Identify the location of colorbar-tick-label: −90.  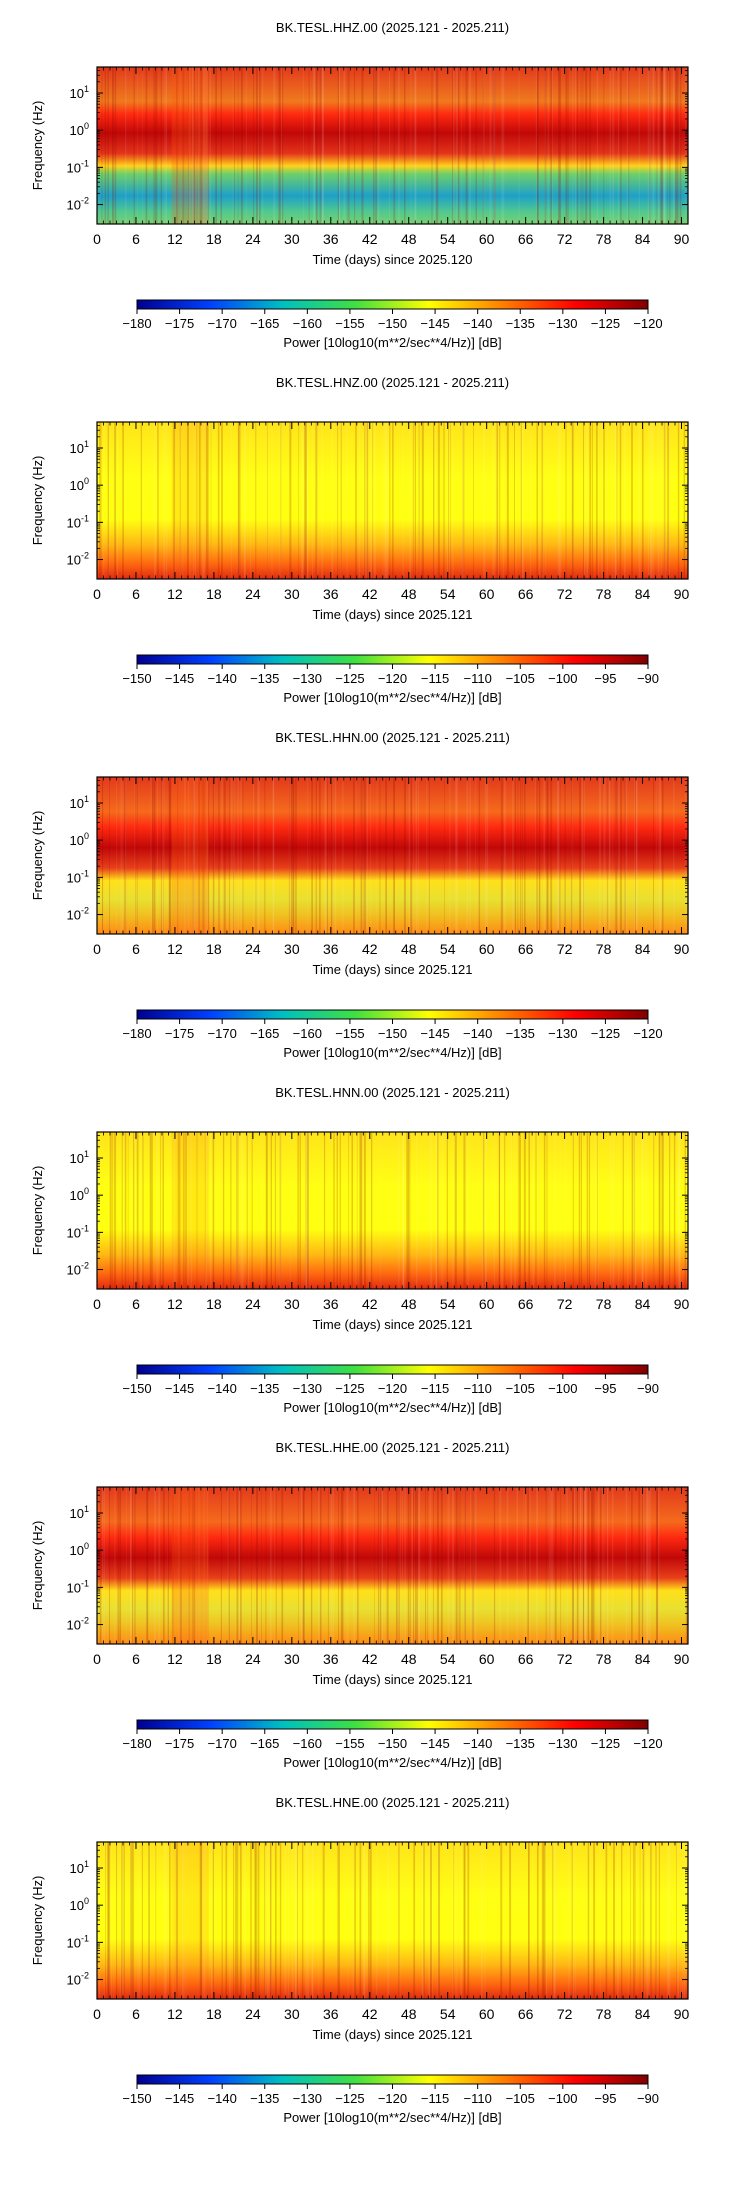
(648, 2098).